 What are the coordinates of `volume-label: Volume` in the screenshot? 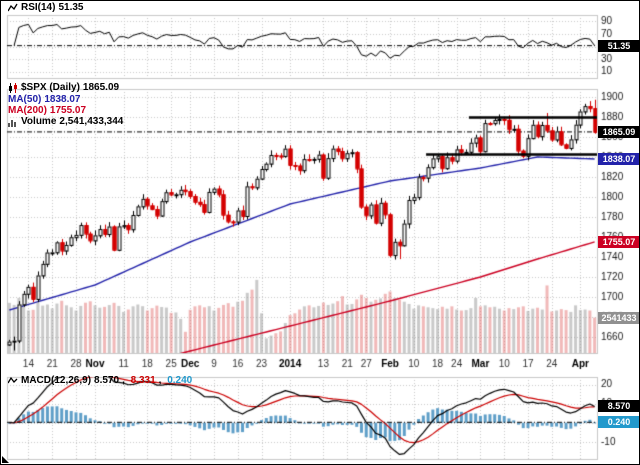 It's located at (39, 121).